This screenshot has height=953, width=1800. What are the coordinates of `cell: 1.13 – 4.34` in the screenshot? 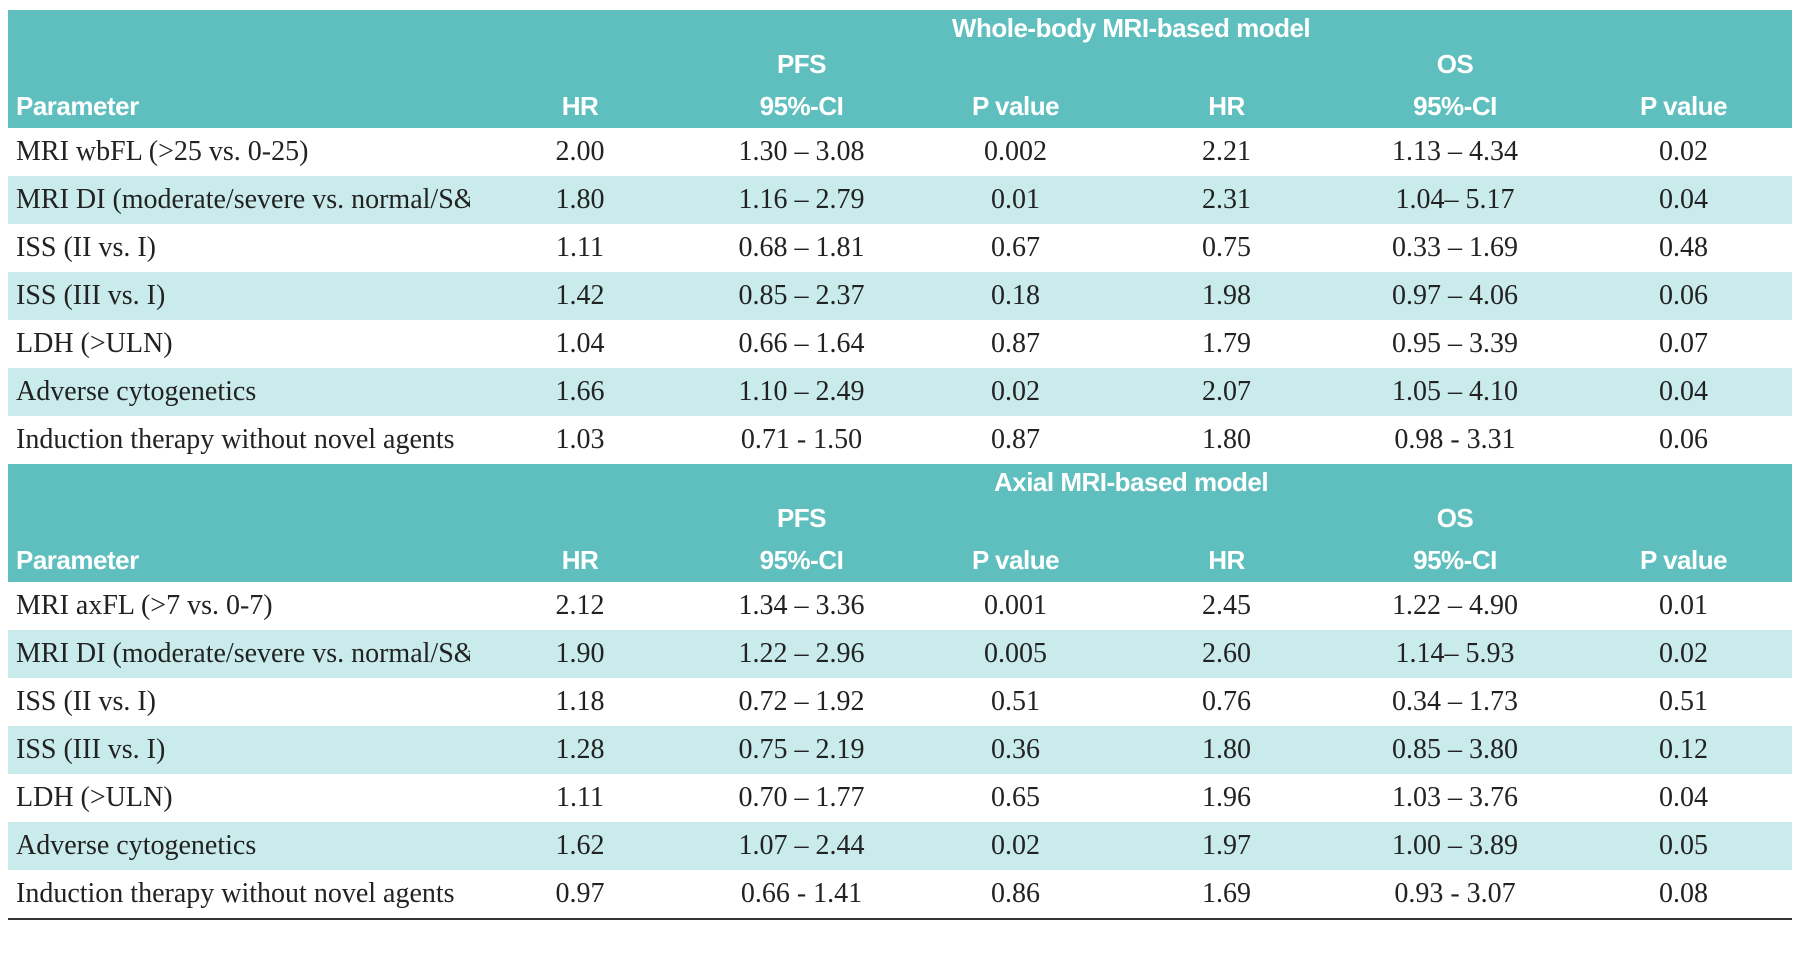 It's located at (1455, 151).